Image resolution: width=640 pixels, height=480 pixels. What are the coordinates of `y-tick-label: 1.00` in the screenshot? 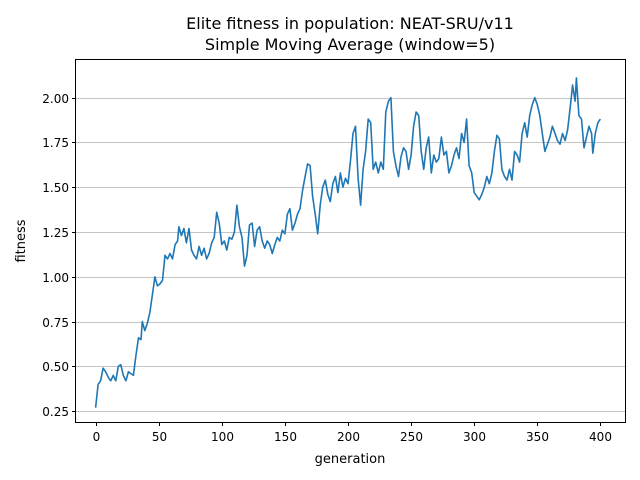 It's located at (55, 278).